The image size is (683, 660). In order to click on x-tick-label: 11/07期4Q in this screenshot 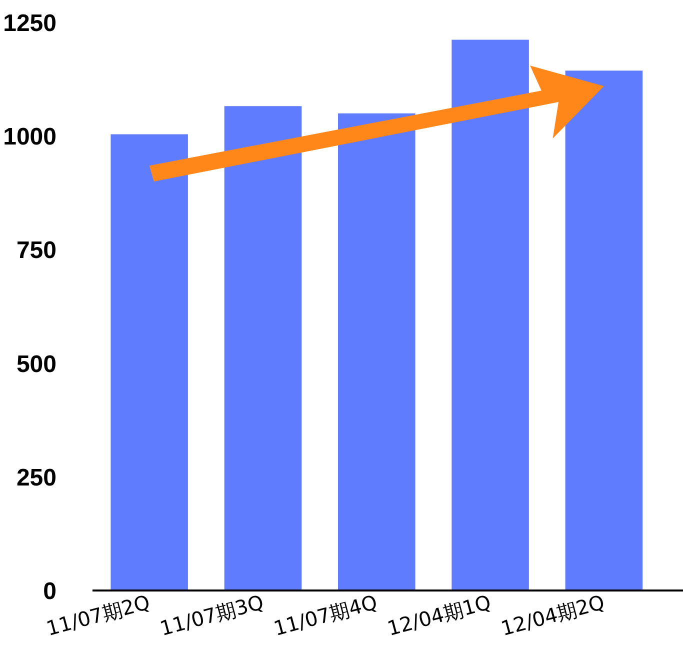, I will do `click(325, 615)`.